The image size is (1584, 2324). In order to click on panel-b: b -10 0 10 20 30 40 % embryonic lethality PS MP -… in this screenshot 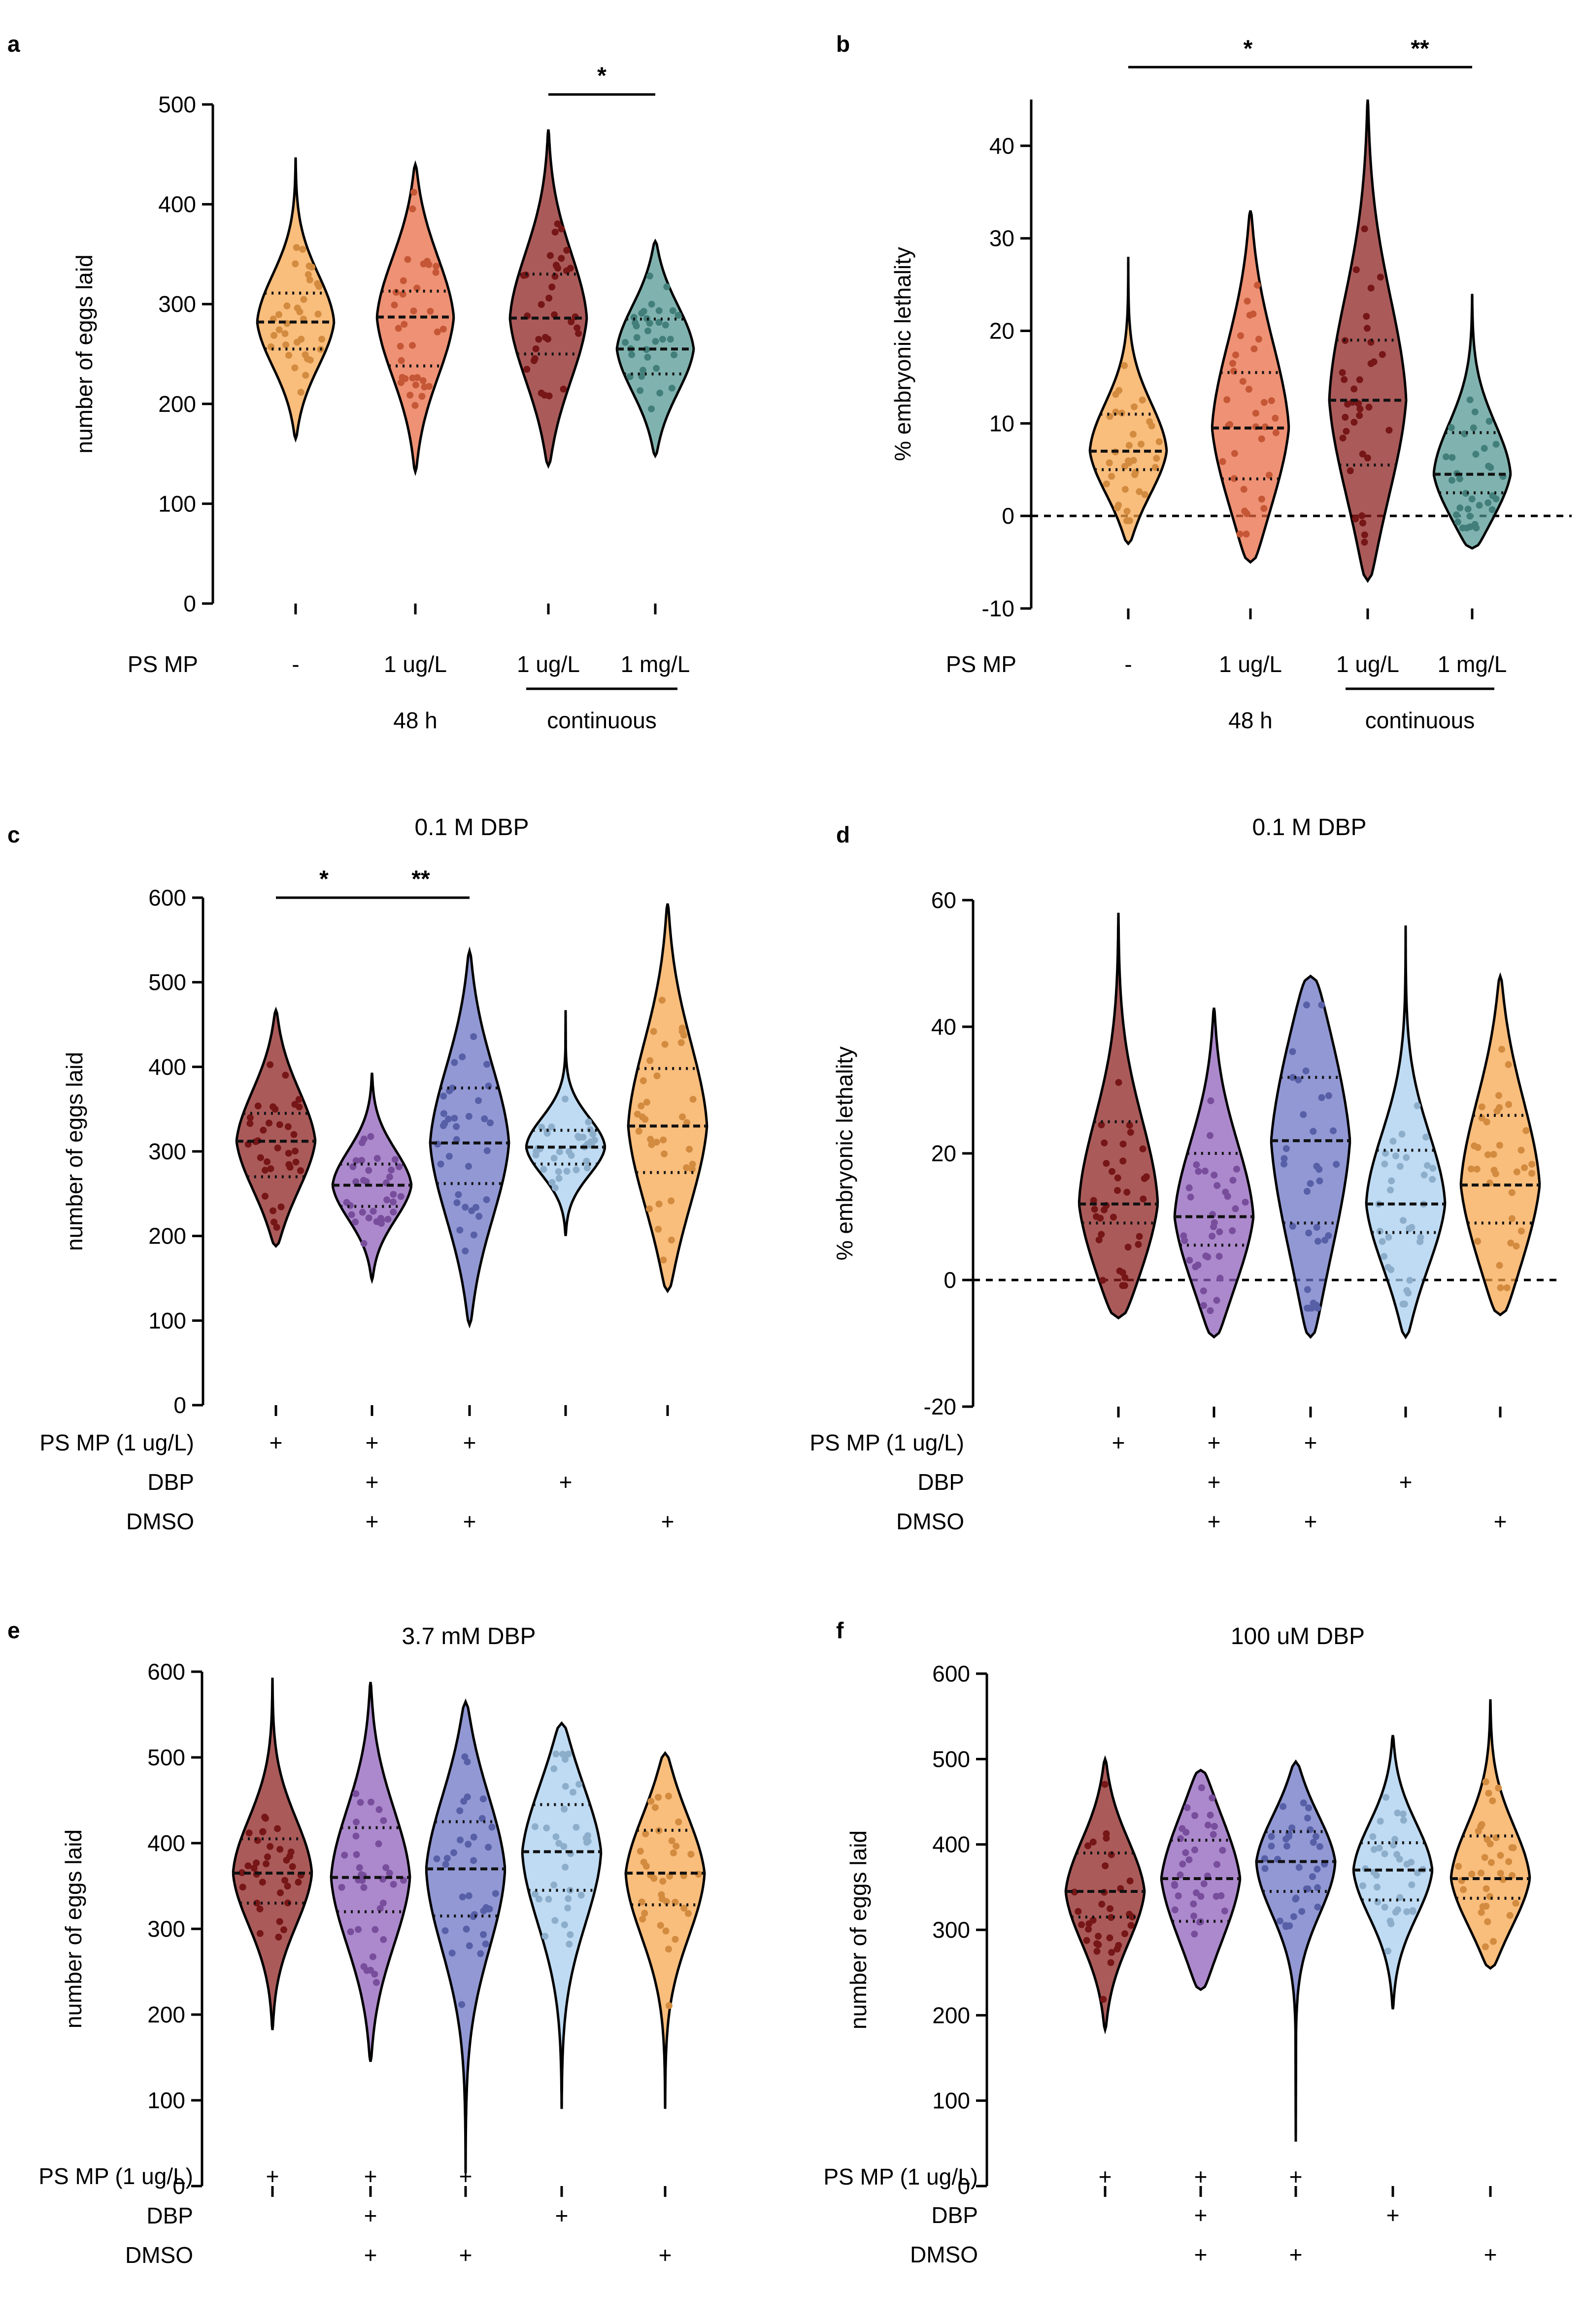, I will do `click(1204, 382)`.